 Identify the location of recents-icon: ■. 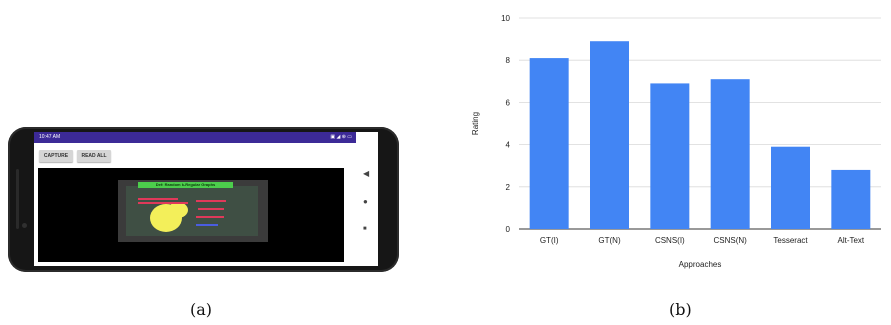
(365, 229).